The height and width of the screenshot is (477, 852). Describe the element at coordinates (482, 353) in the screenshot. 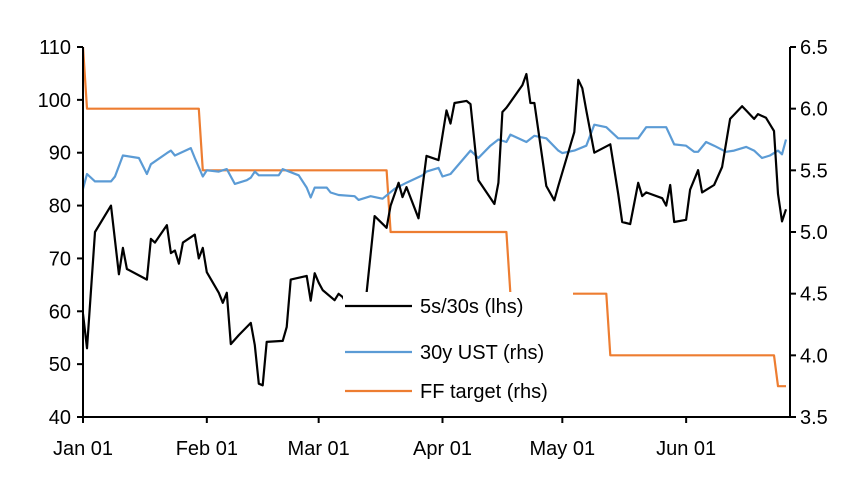

I see `legend-label-1: 30y UST (rhs)` at that location.